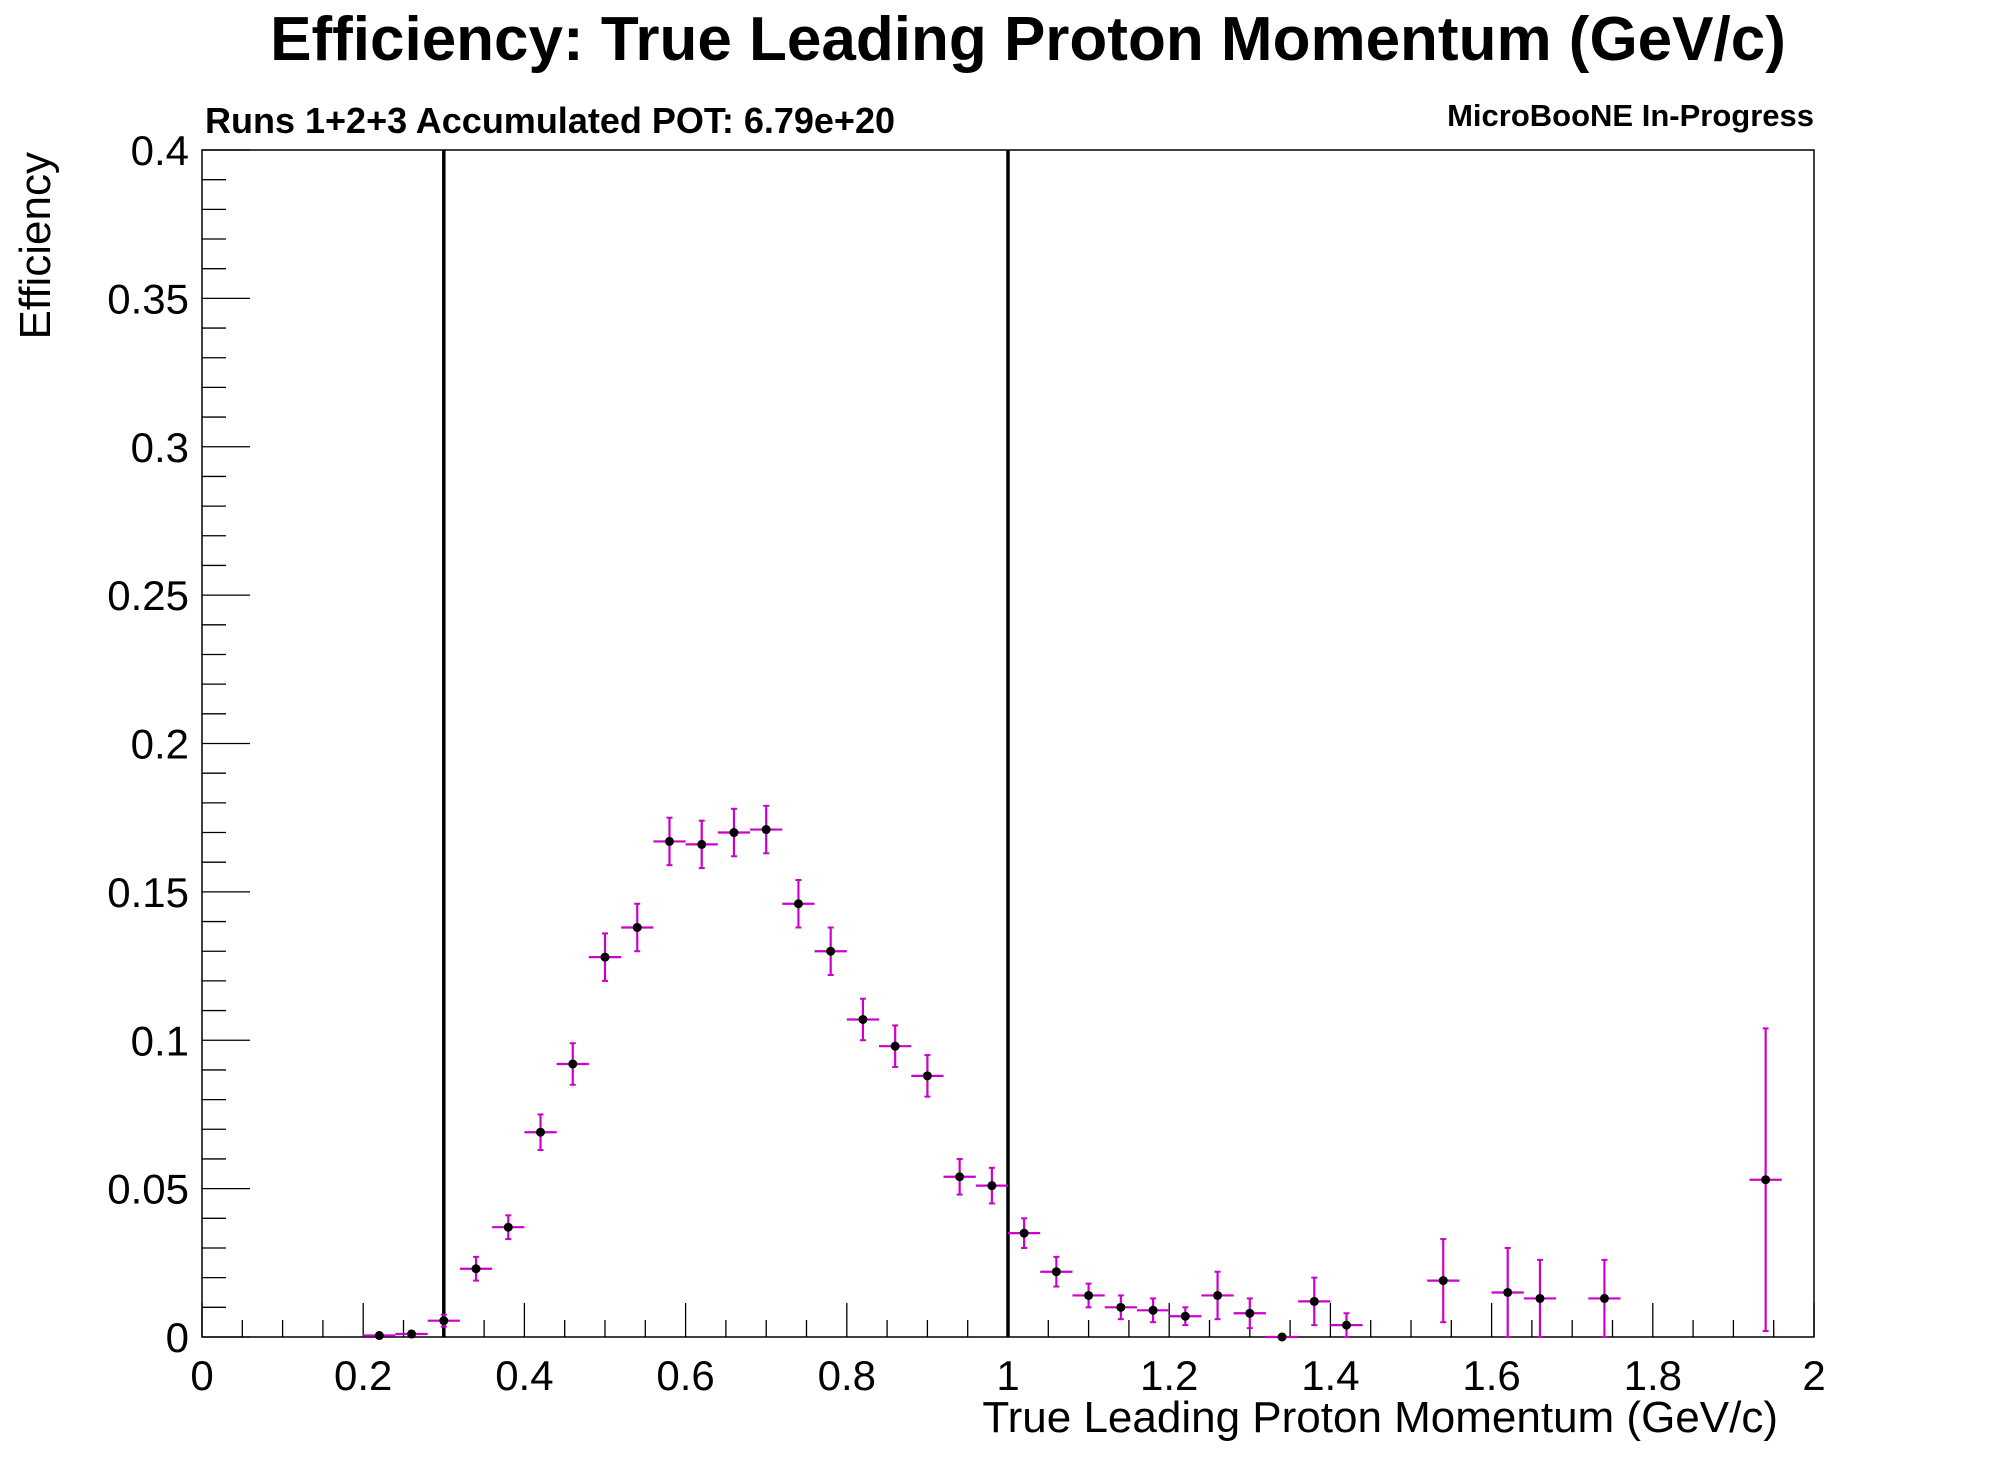  I want to click on y-tick-label: 0.25, so click(148, 595).